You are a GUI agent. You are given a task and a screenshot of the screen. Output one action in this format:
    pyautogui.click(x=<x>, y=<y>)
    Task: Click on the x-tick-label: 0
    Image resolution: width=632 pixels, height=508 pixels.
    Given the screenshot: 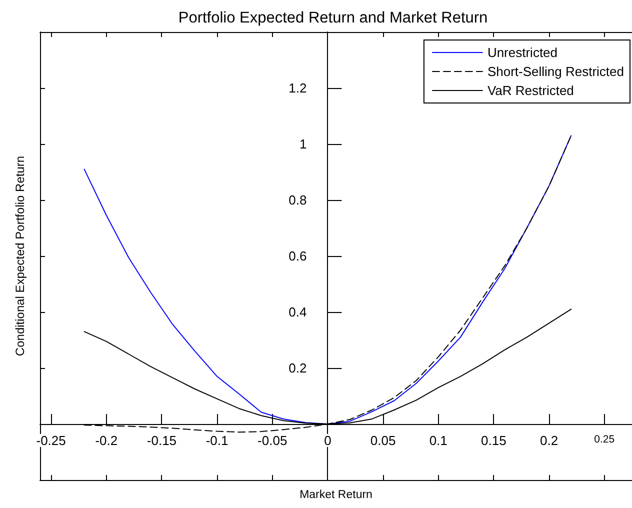 What is the action you would take?
    pyautogui.click(x=328, y=440)
    